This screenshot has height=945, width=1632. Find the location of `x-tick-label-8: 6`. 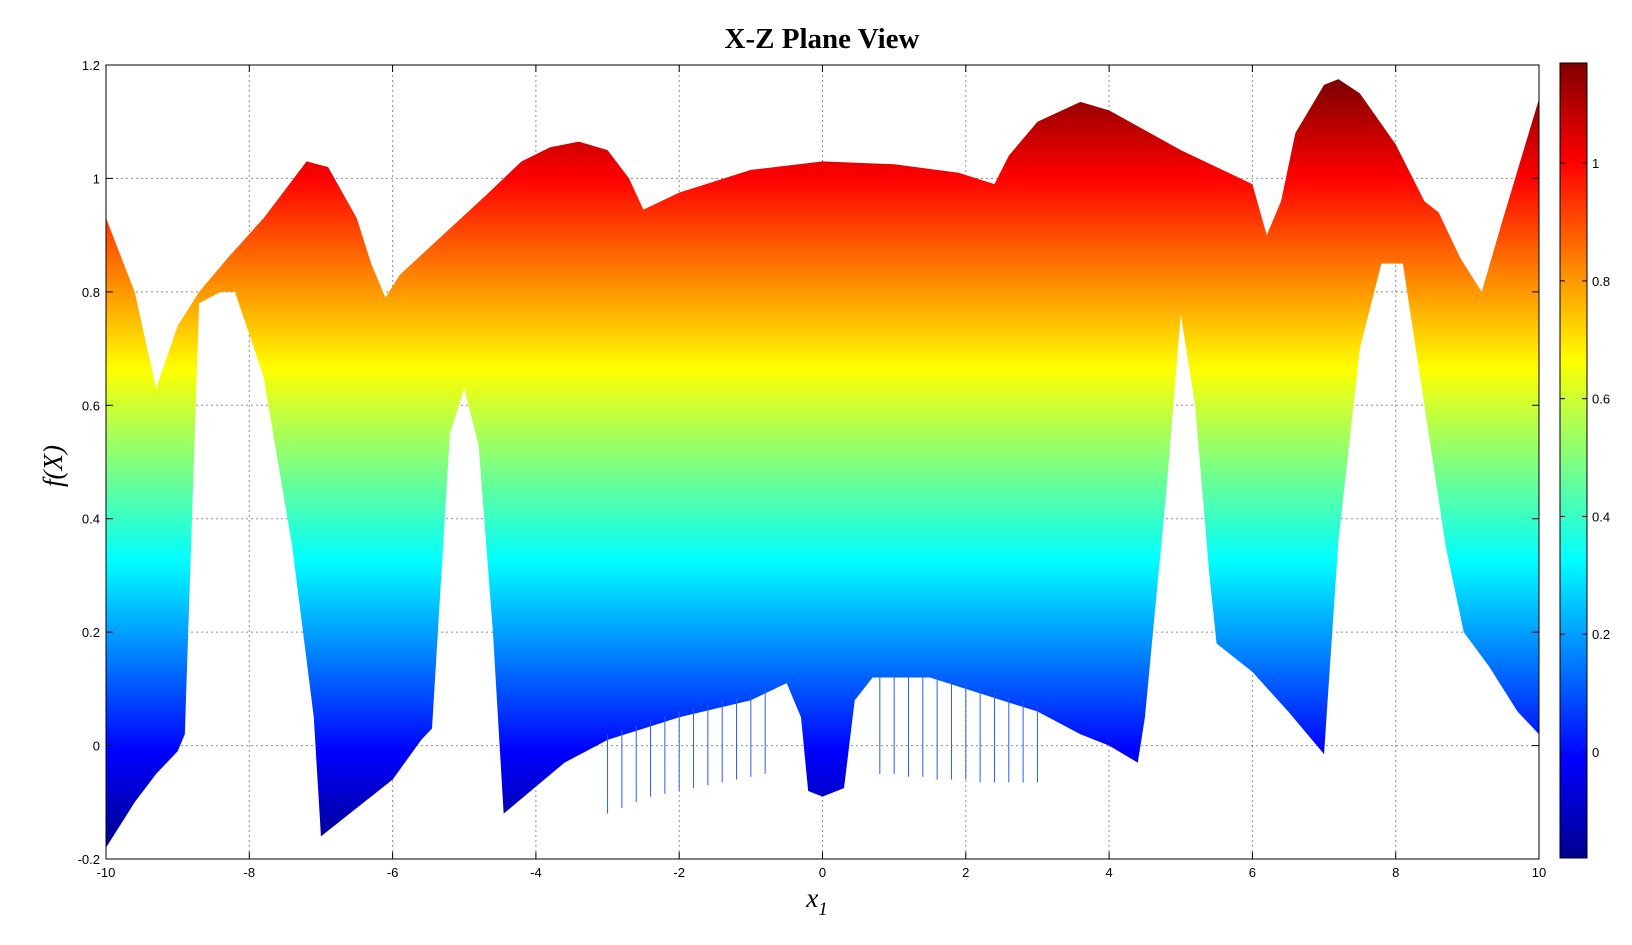

x-tick-label-8: 6 is located at coordinates (1252, 872).